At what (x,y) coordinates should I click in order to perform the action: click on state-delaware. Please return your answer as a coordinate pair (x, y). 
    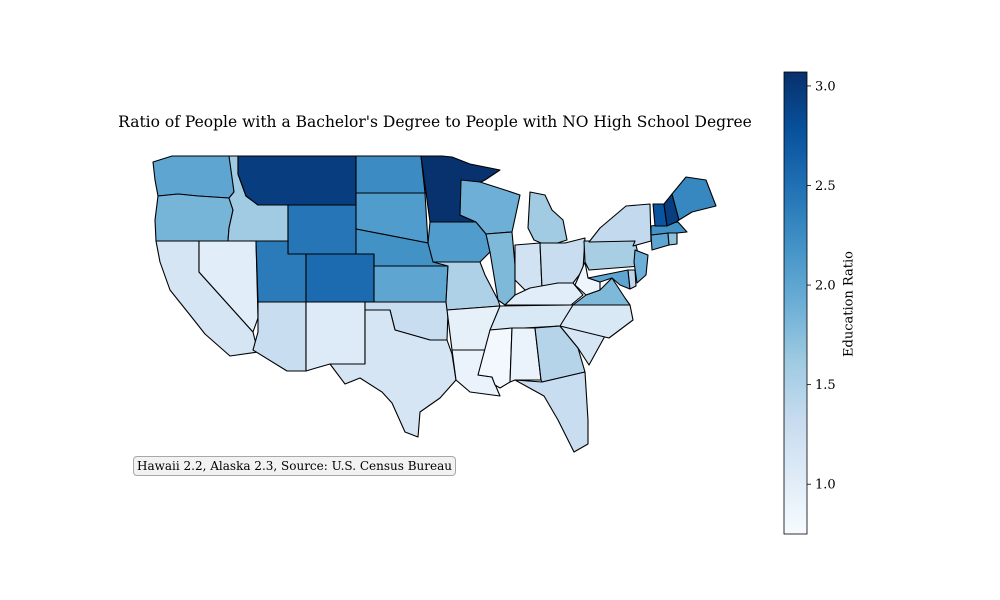
    Looking at the image, I should click on (632, 279).